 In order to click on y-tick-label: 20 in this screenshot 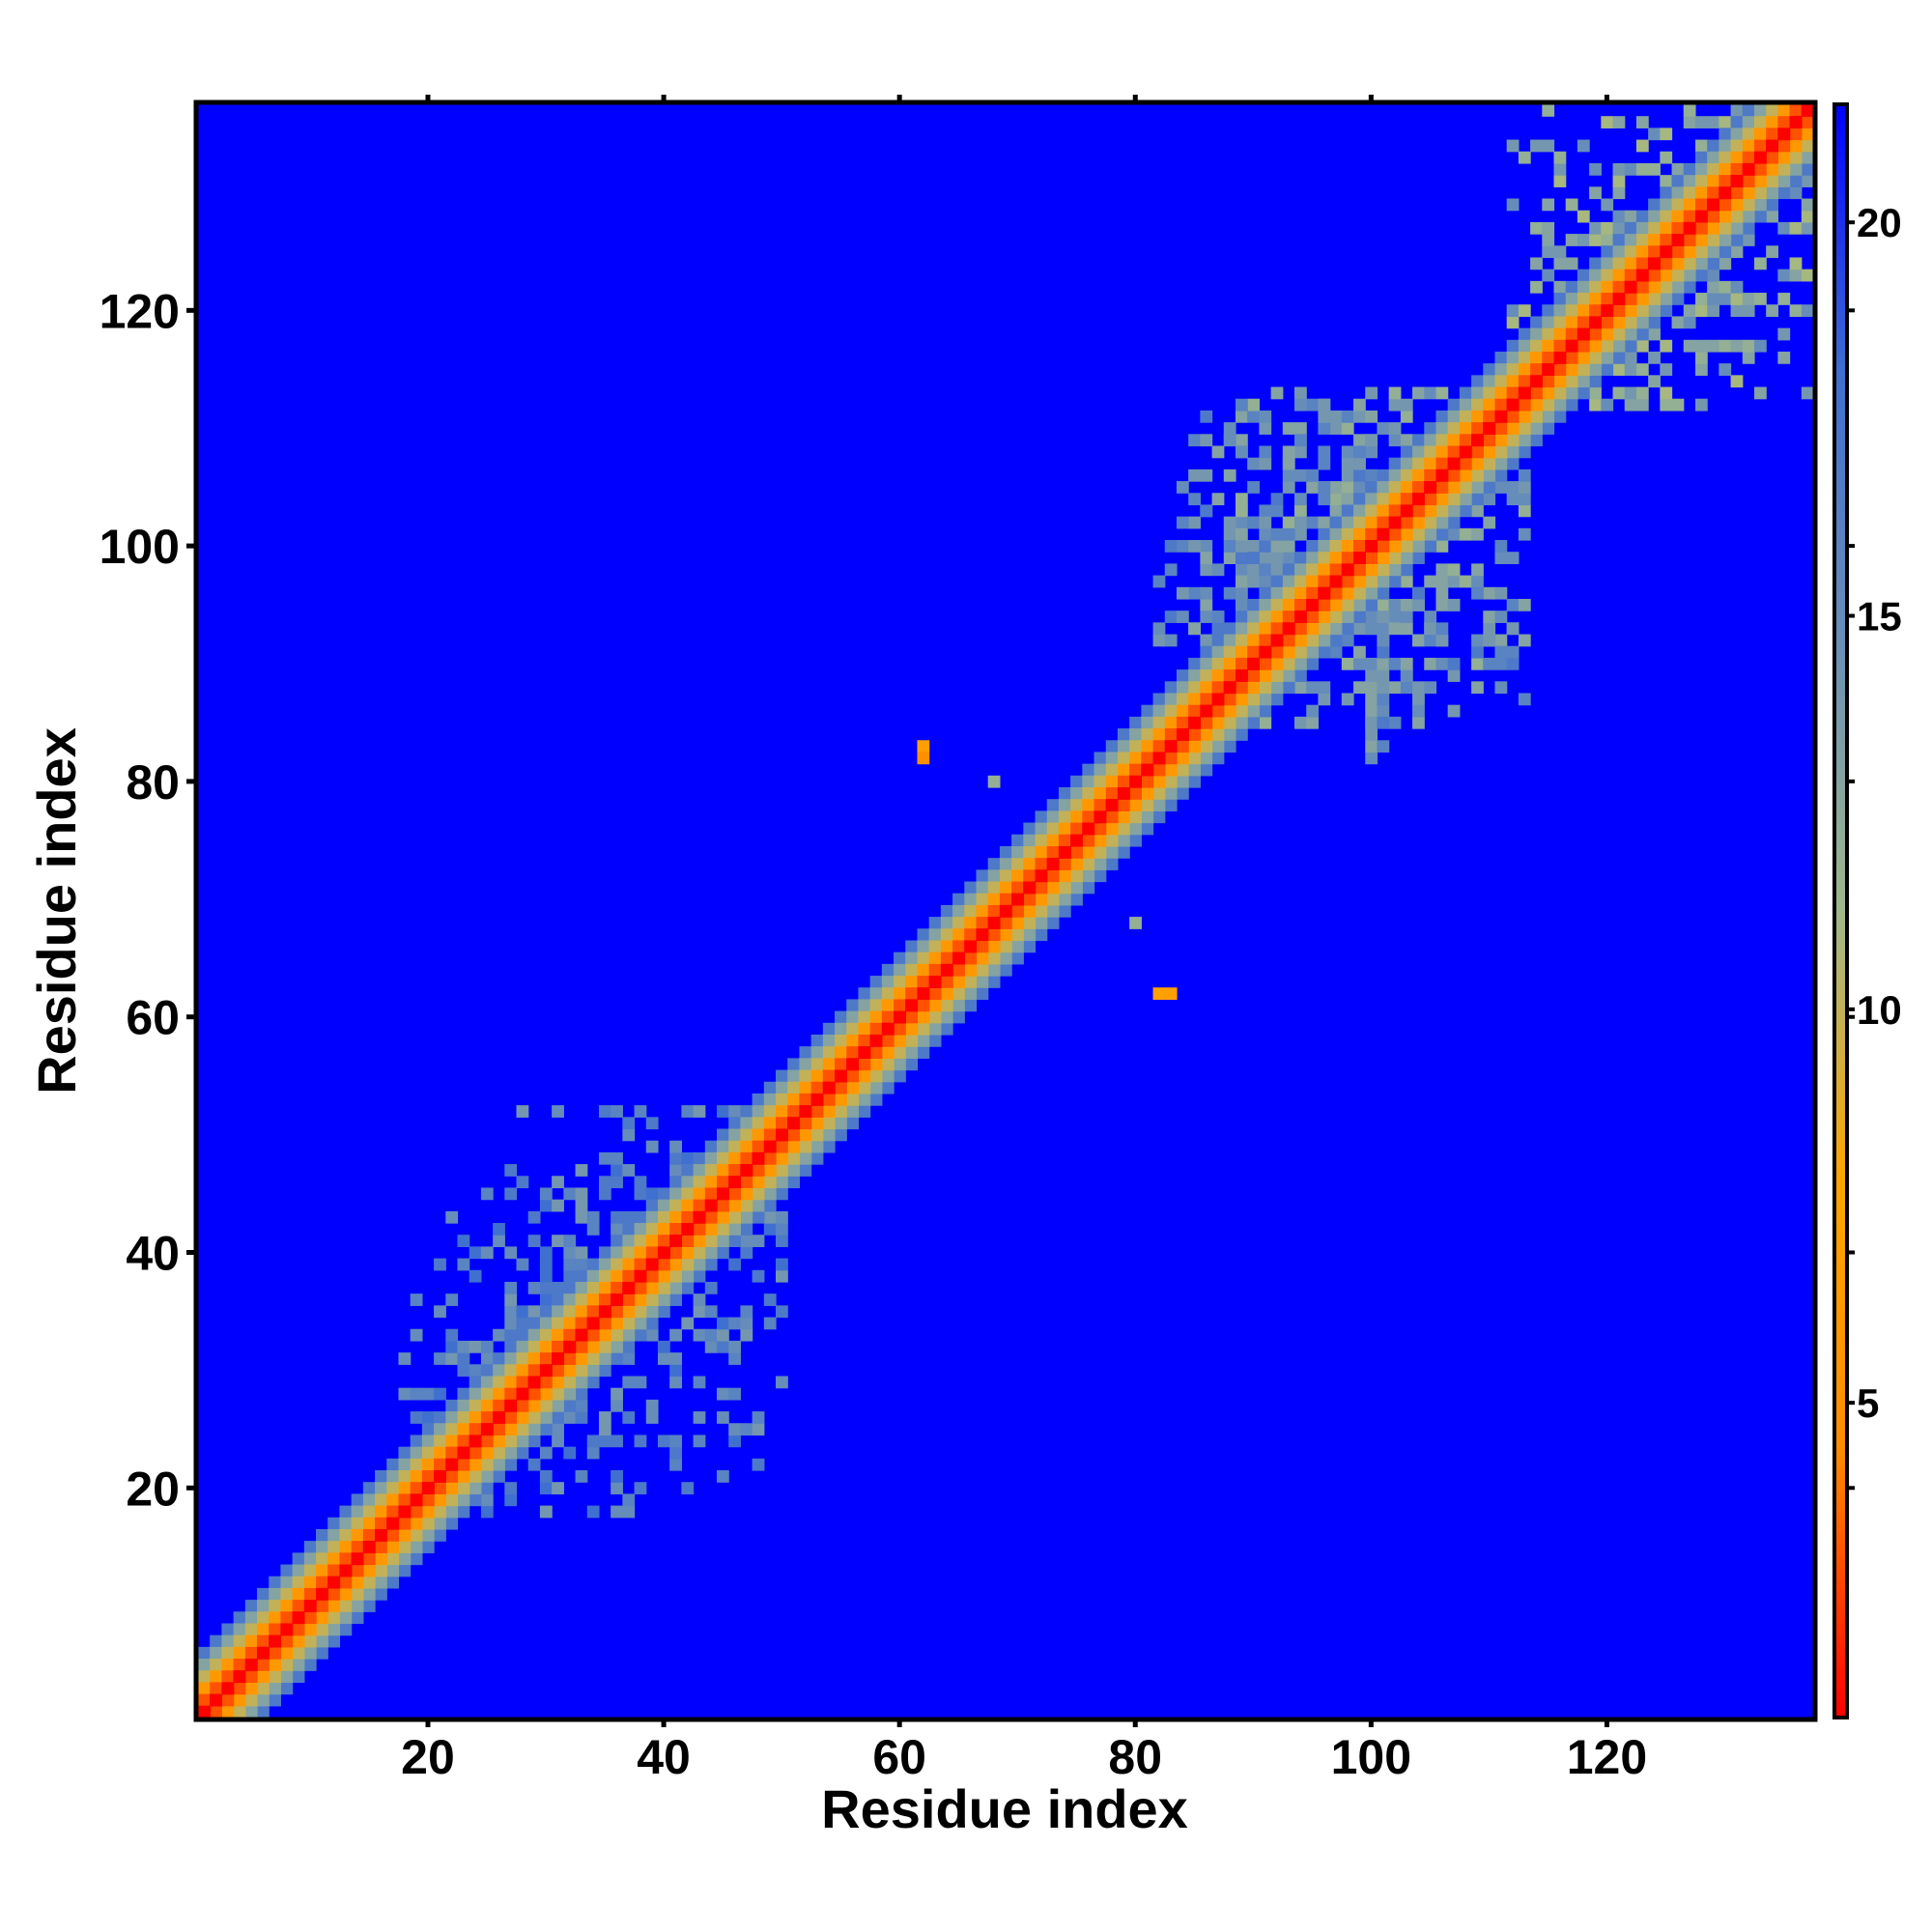, I will do `click(153, 1489)`.